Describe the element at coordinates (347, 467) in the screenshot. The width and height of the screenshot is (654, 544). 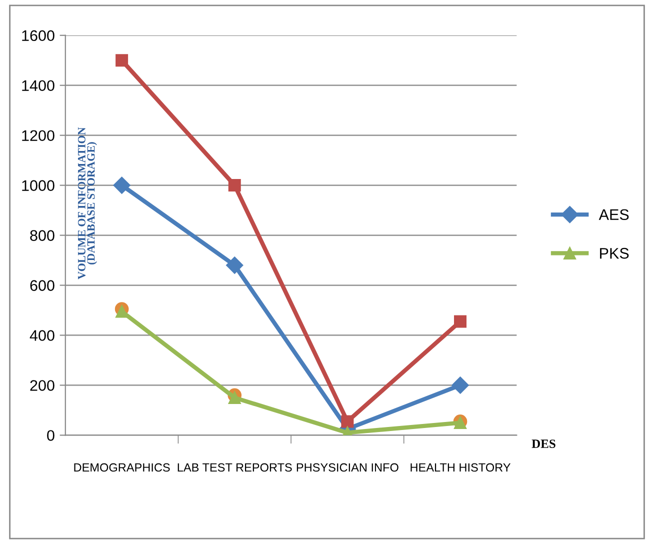
I see `x-tick-label: PHSYSICIAN INFO` at that location.